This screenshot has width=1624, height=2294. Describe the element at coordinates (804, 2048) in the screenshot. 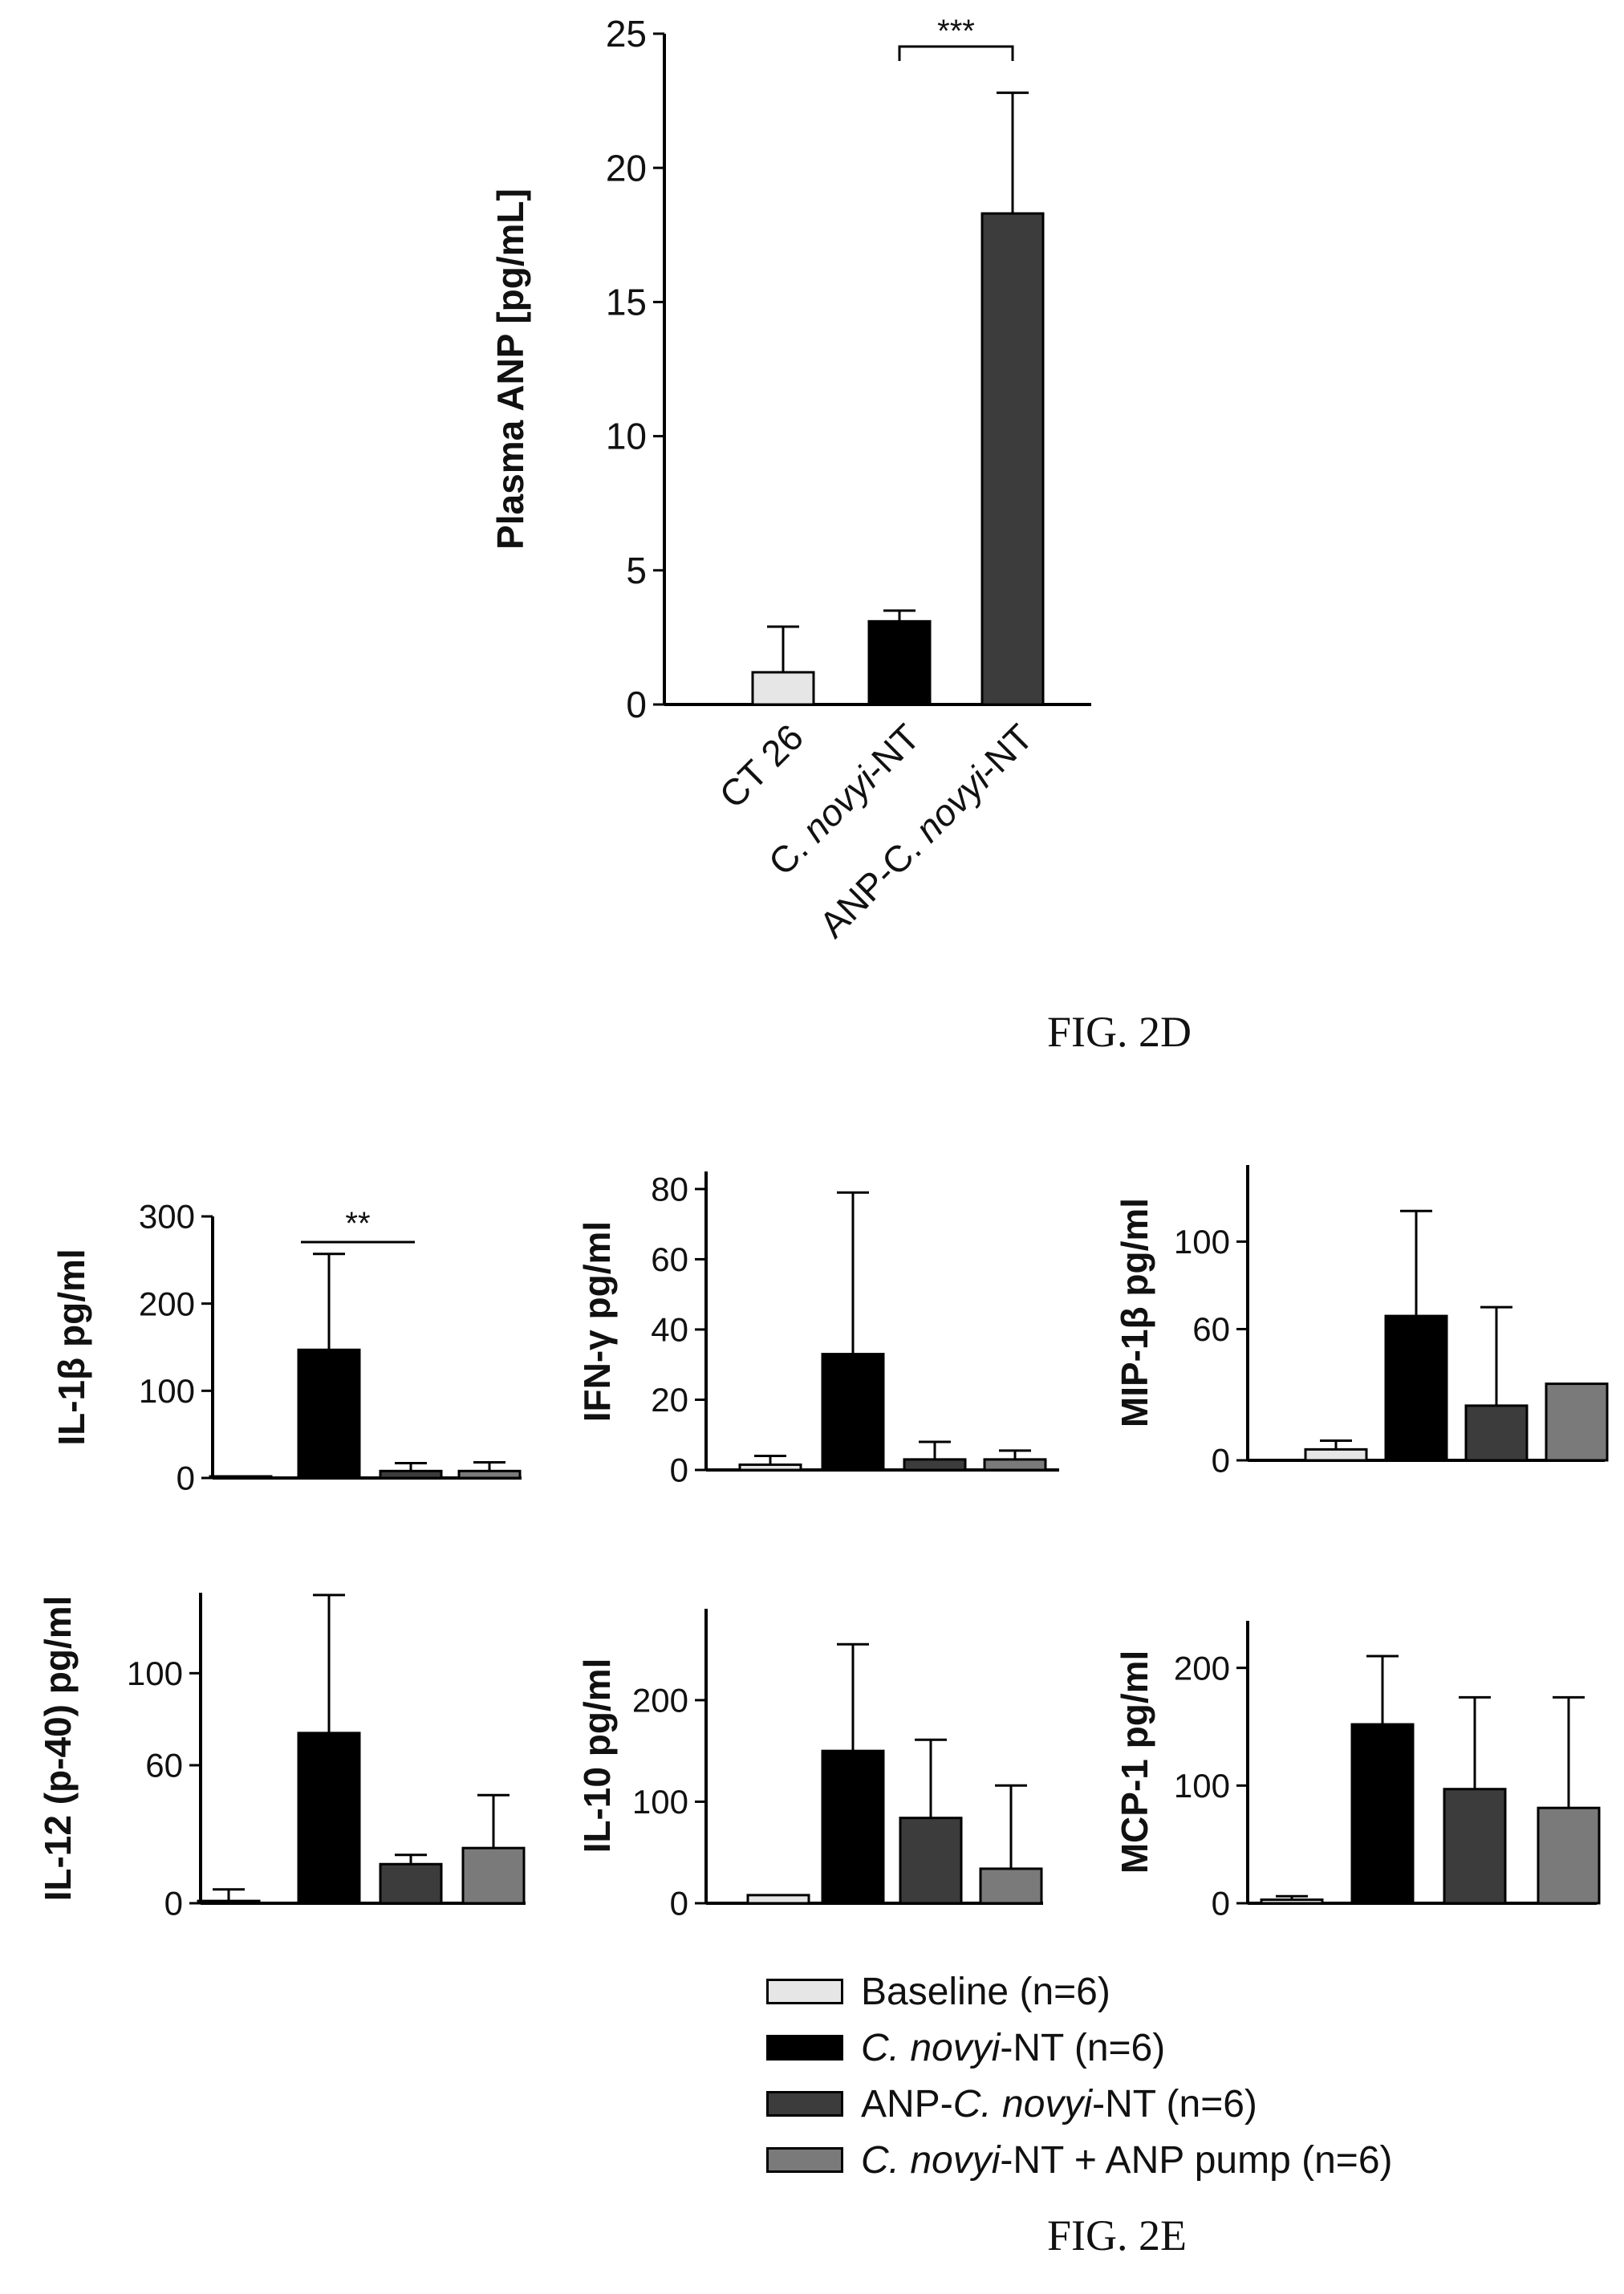

I see `legend-swatch-cnovyi` at that location.